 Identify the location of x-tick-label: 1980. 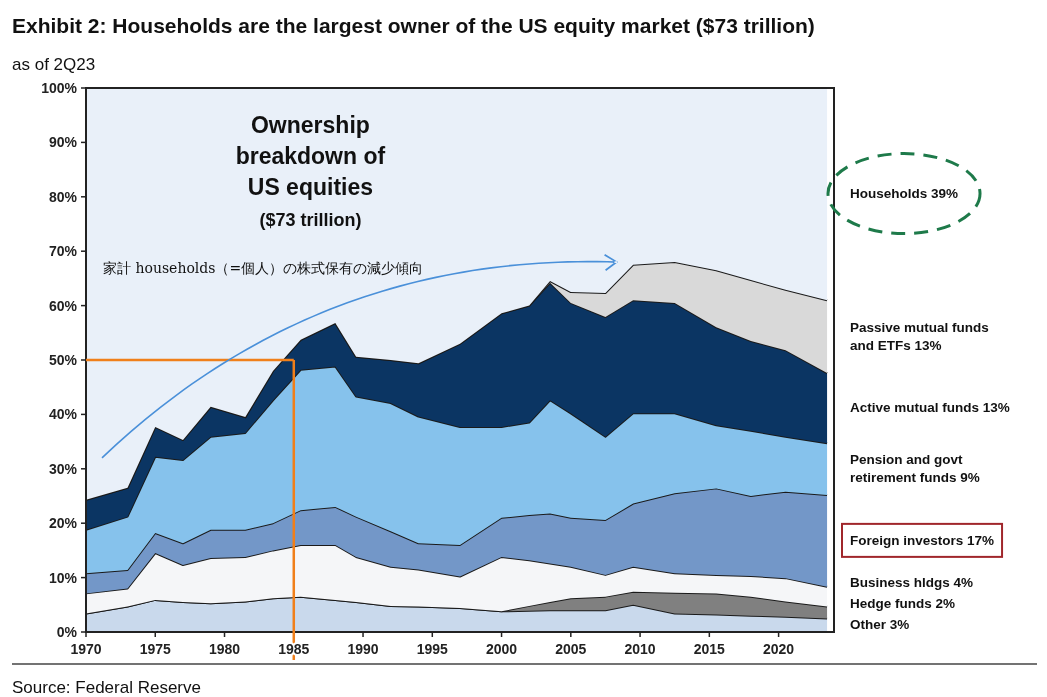
(224, 649).